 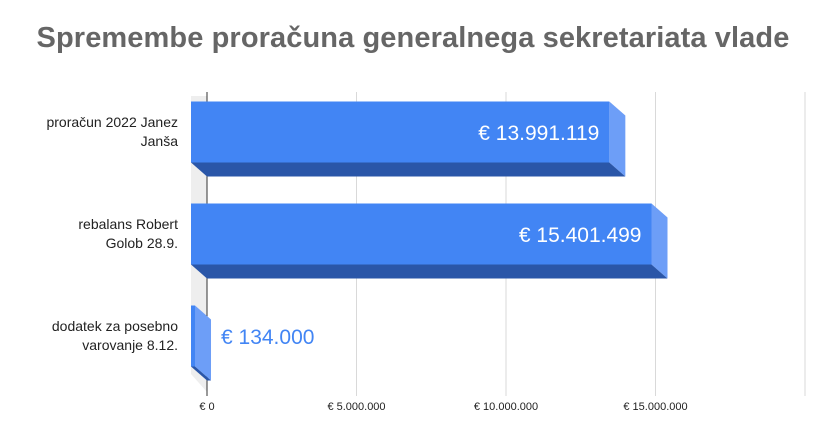 I want to click on bar-data-label: € 134.000, so click(x=267, y=337).